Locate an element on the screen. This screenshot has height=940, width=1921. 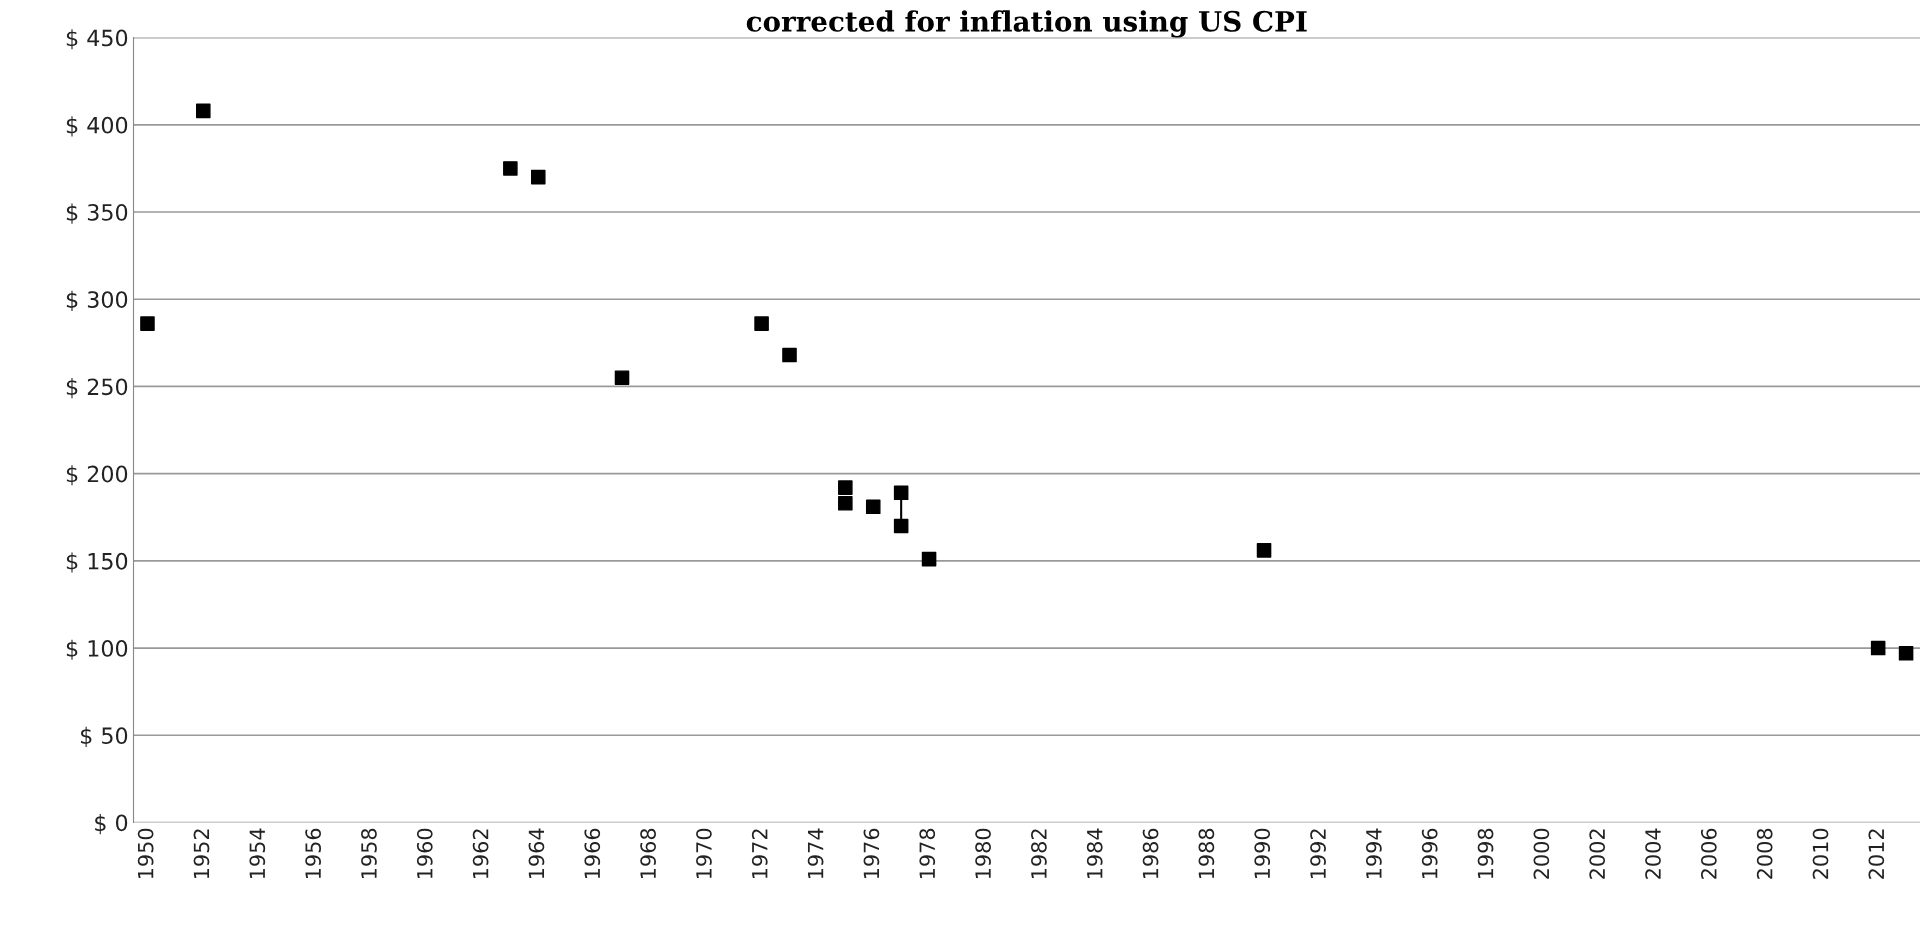
y-tick-label: $ 150 is located at coordinates (97, 562).